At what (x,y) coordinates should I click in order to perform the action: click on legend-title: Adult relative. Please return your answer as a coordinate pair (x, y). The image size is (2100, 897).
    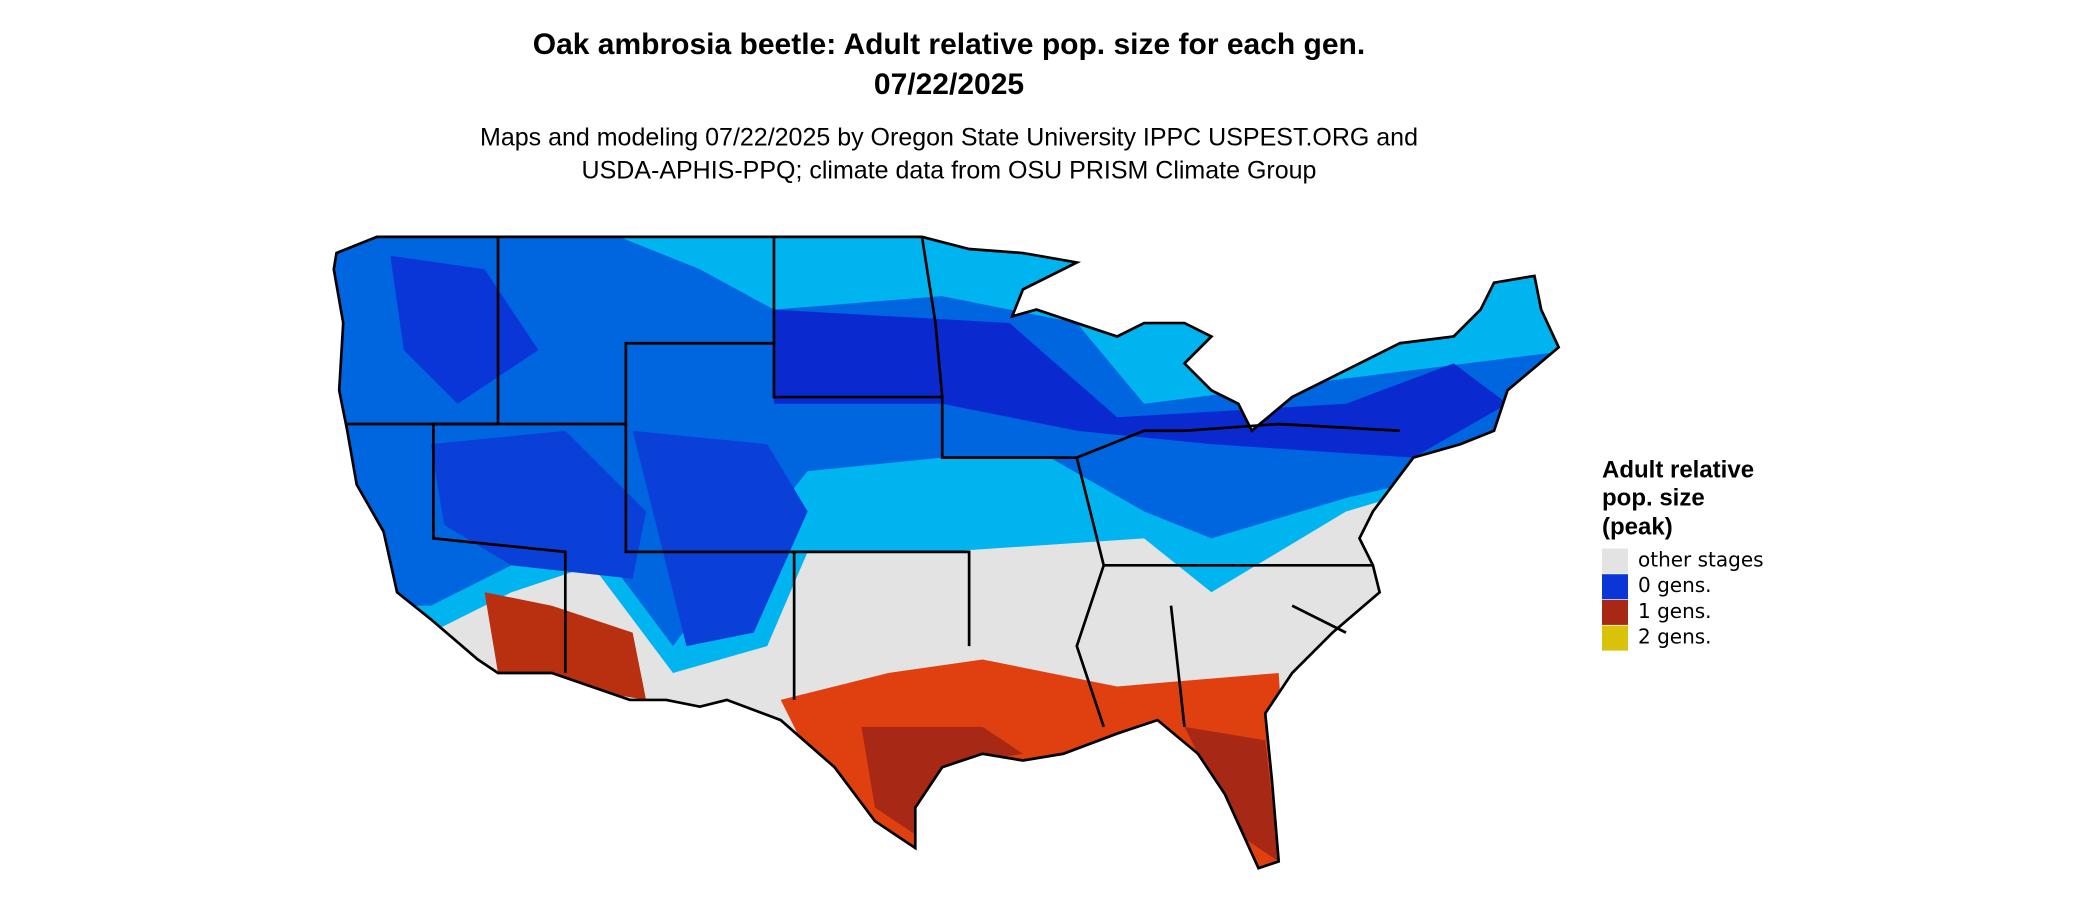
    Looking at the image, I should click on (1678, 469).